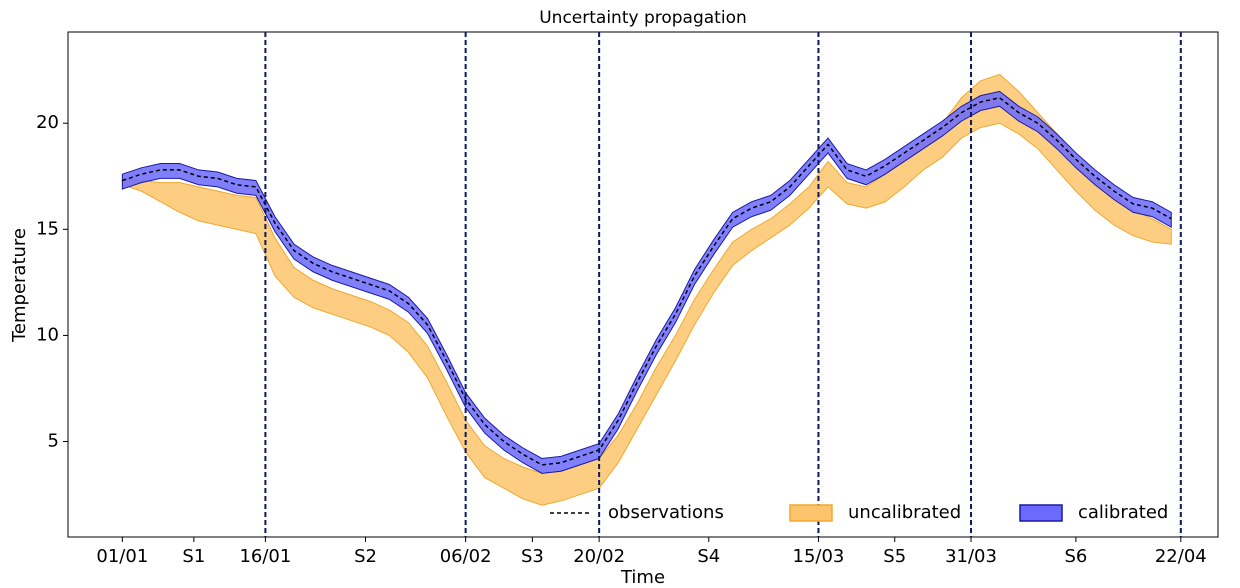  I want to click on x-axis-label: Time, so click(642, 577).